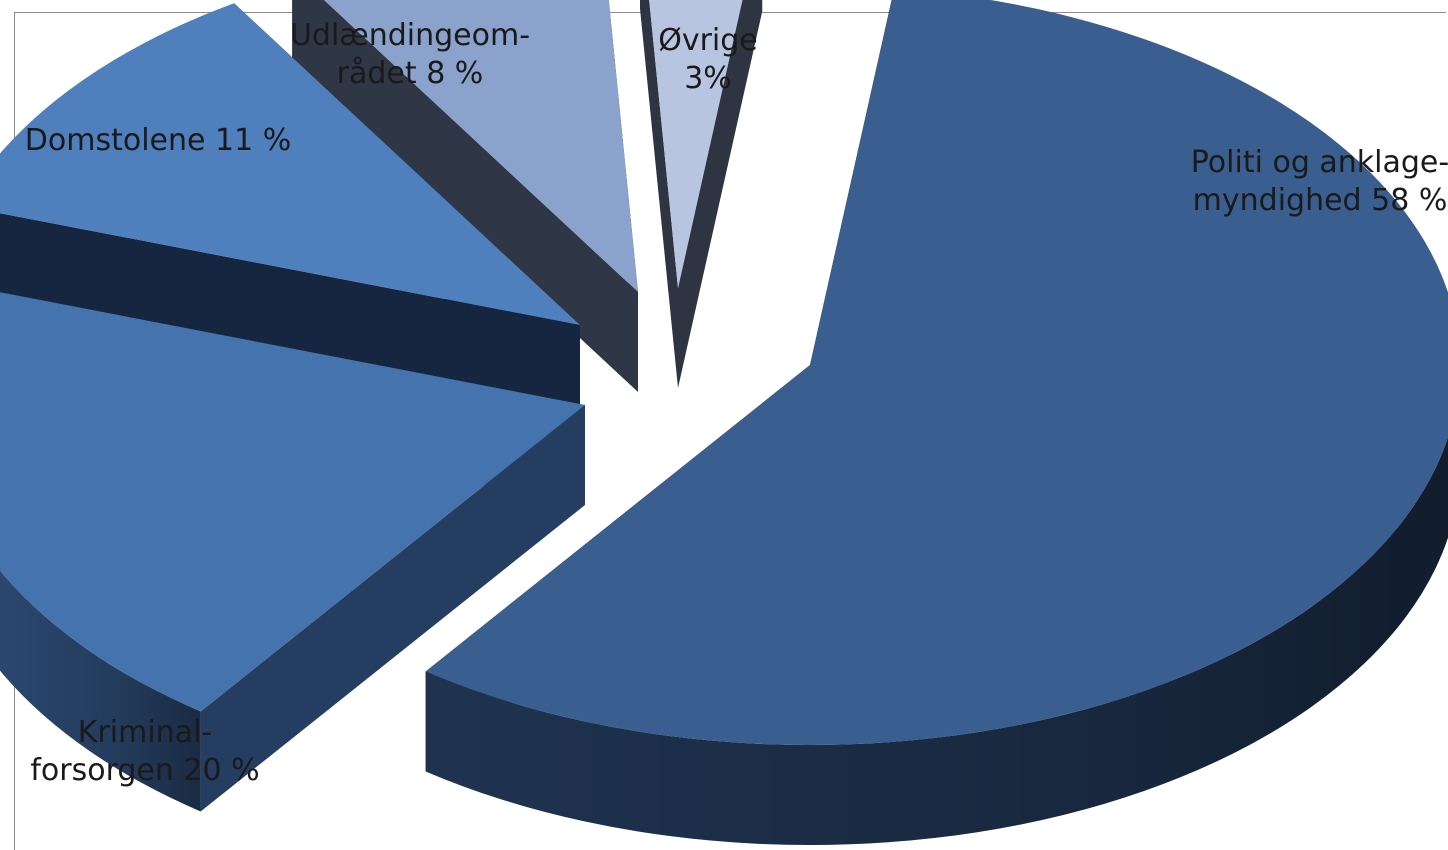 The image size is (1448, 850). What do you see at coordinates (144, 751) in the screenshot?
I see `pie-slice-label: Kriminal-forsorgen 20 %` at bounding box center [144, 751].